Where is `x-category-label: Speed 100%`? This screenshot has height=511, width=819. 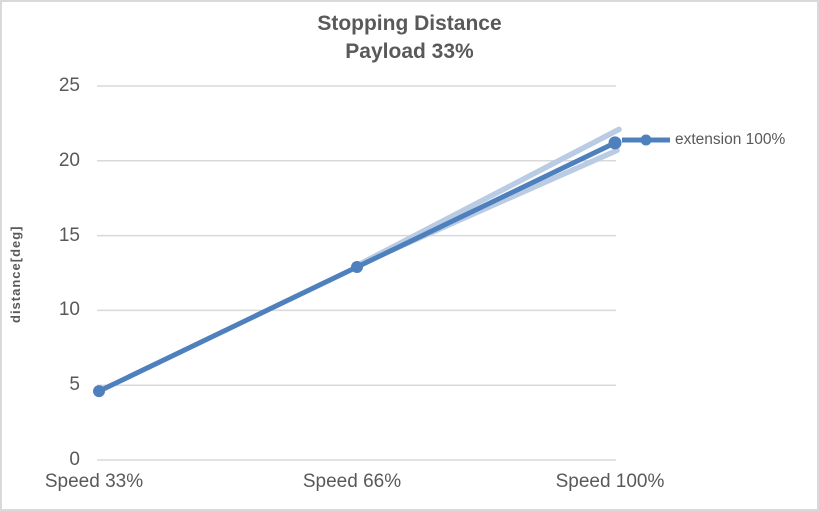
x-category-label: Speed 100% is located at coordinates (610, 481).